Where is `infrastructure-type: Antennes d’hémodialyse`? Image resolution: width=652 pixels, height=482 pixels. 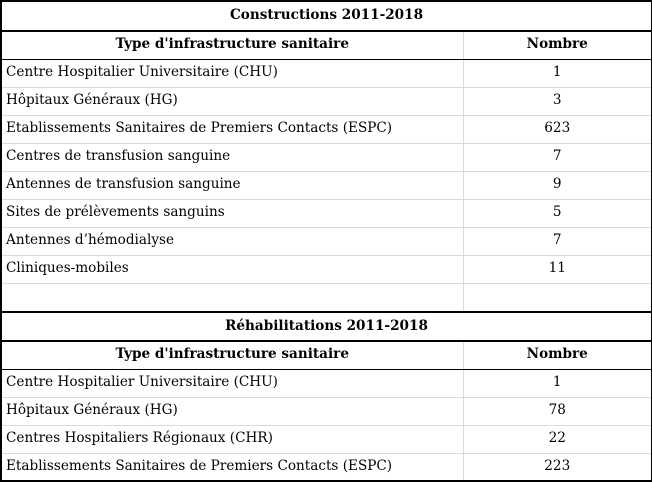 infrastructure-type: Antennes d’hémodialyse is located at coordinates (232, 241).